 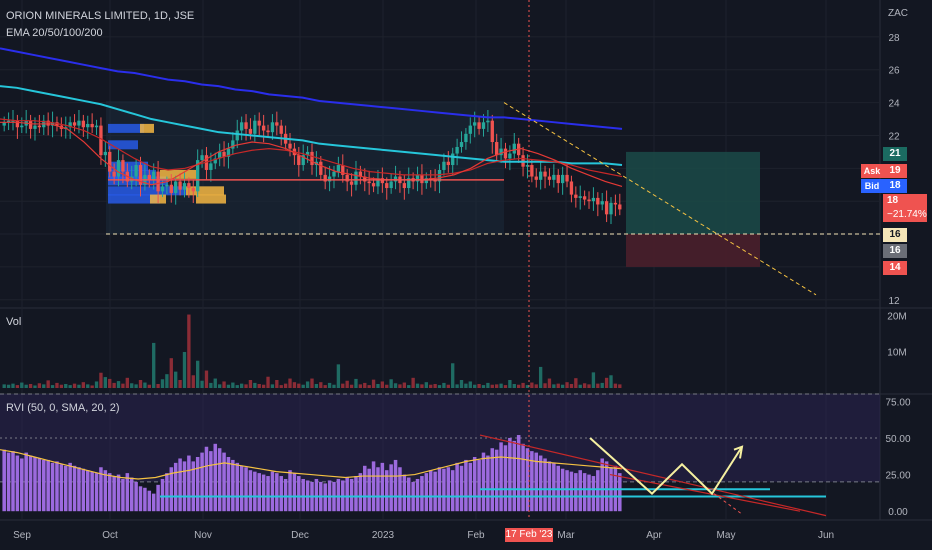 What do you see at coordinates (726, 535) in the screenshot?
I see `x-tick-label: May` at bounding box center [726, 535].